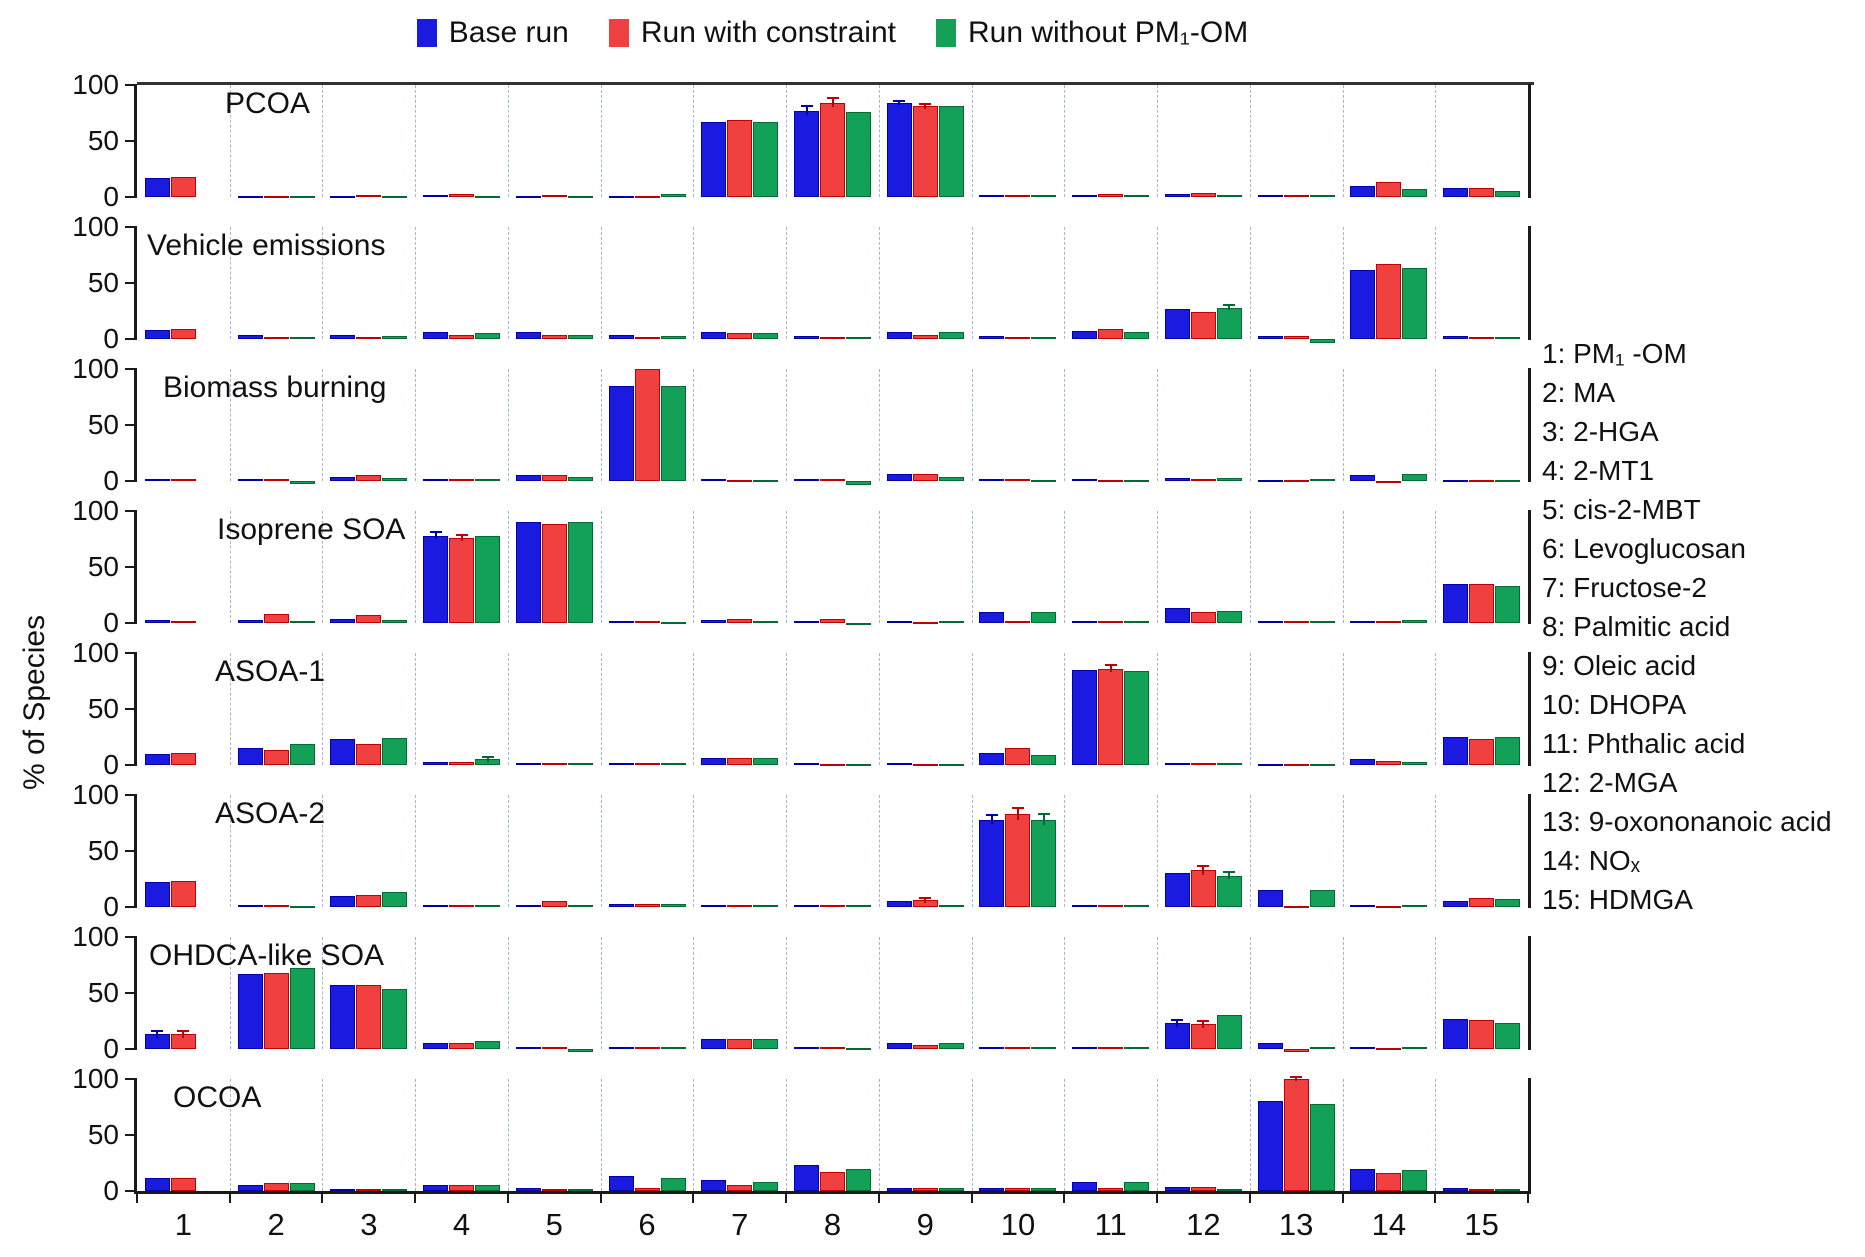  Describe the element at coordinates (1363, 304) in the screenshot. I see `bar-series1-species14` at that location.